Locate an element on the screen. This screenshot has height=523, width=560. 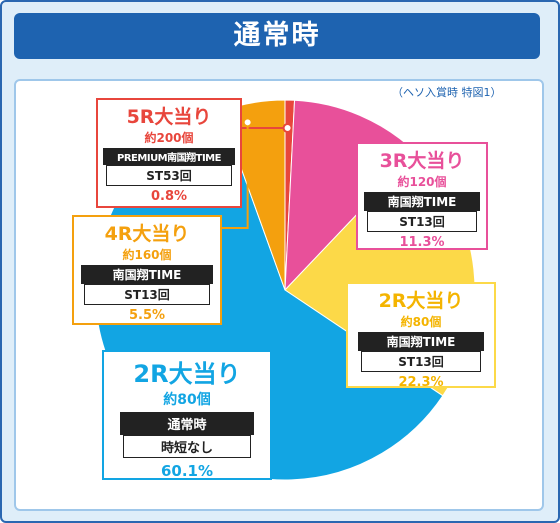
leader-4r is located at coordinates (235, 175).